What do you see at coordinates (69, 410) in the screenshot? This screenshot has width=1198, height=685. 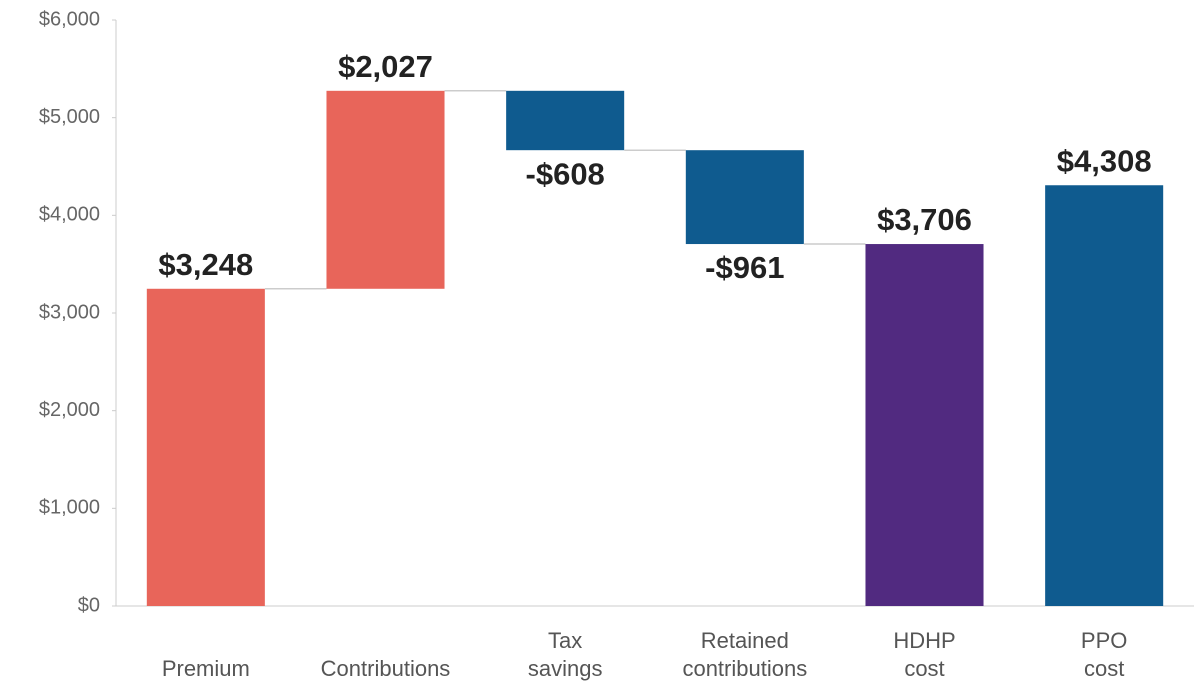 I see `y-tick-label: $2,000` at bounding box center [69, 410].